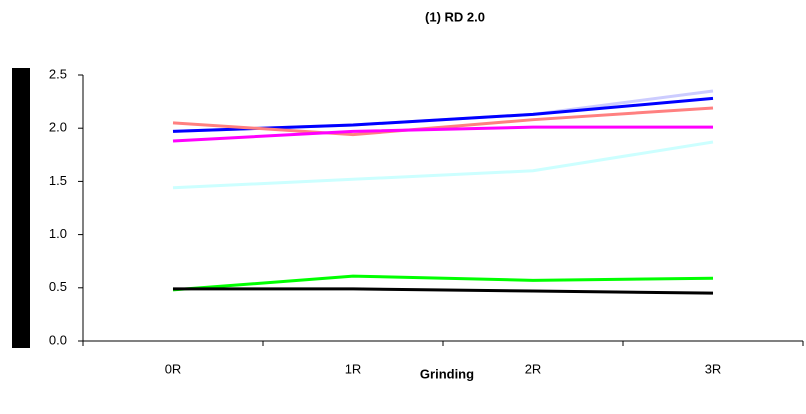 The image size is (806, 414). What do you see at coordinates (21, 208) in the screenshot?
I see `axis-label-block` at bounding box center [21, 208].